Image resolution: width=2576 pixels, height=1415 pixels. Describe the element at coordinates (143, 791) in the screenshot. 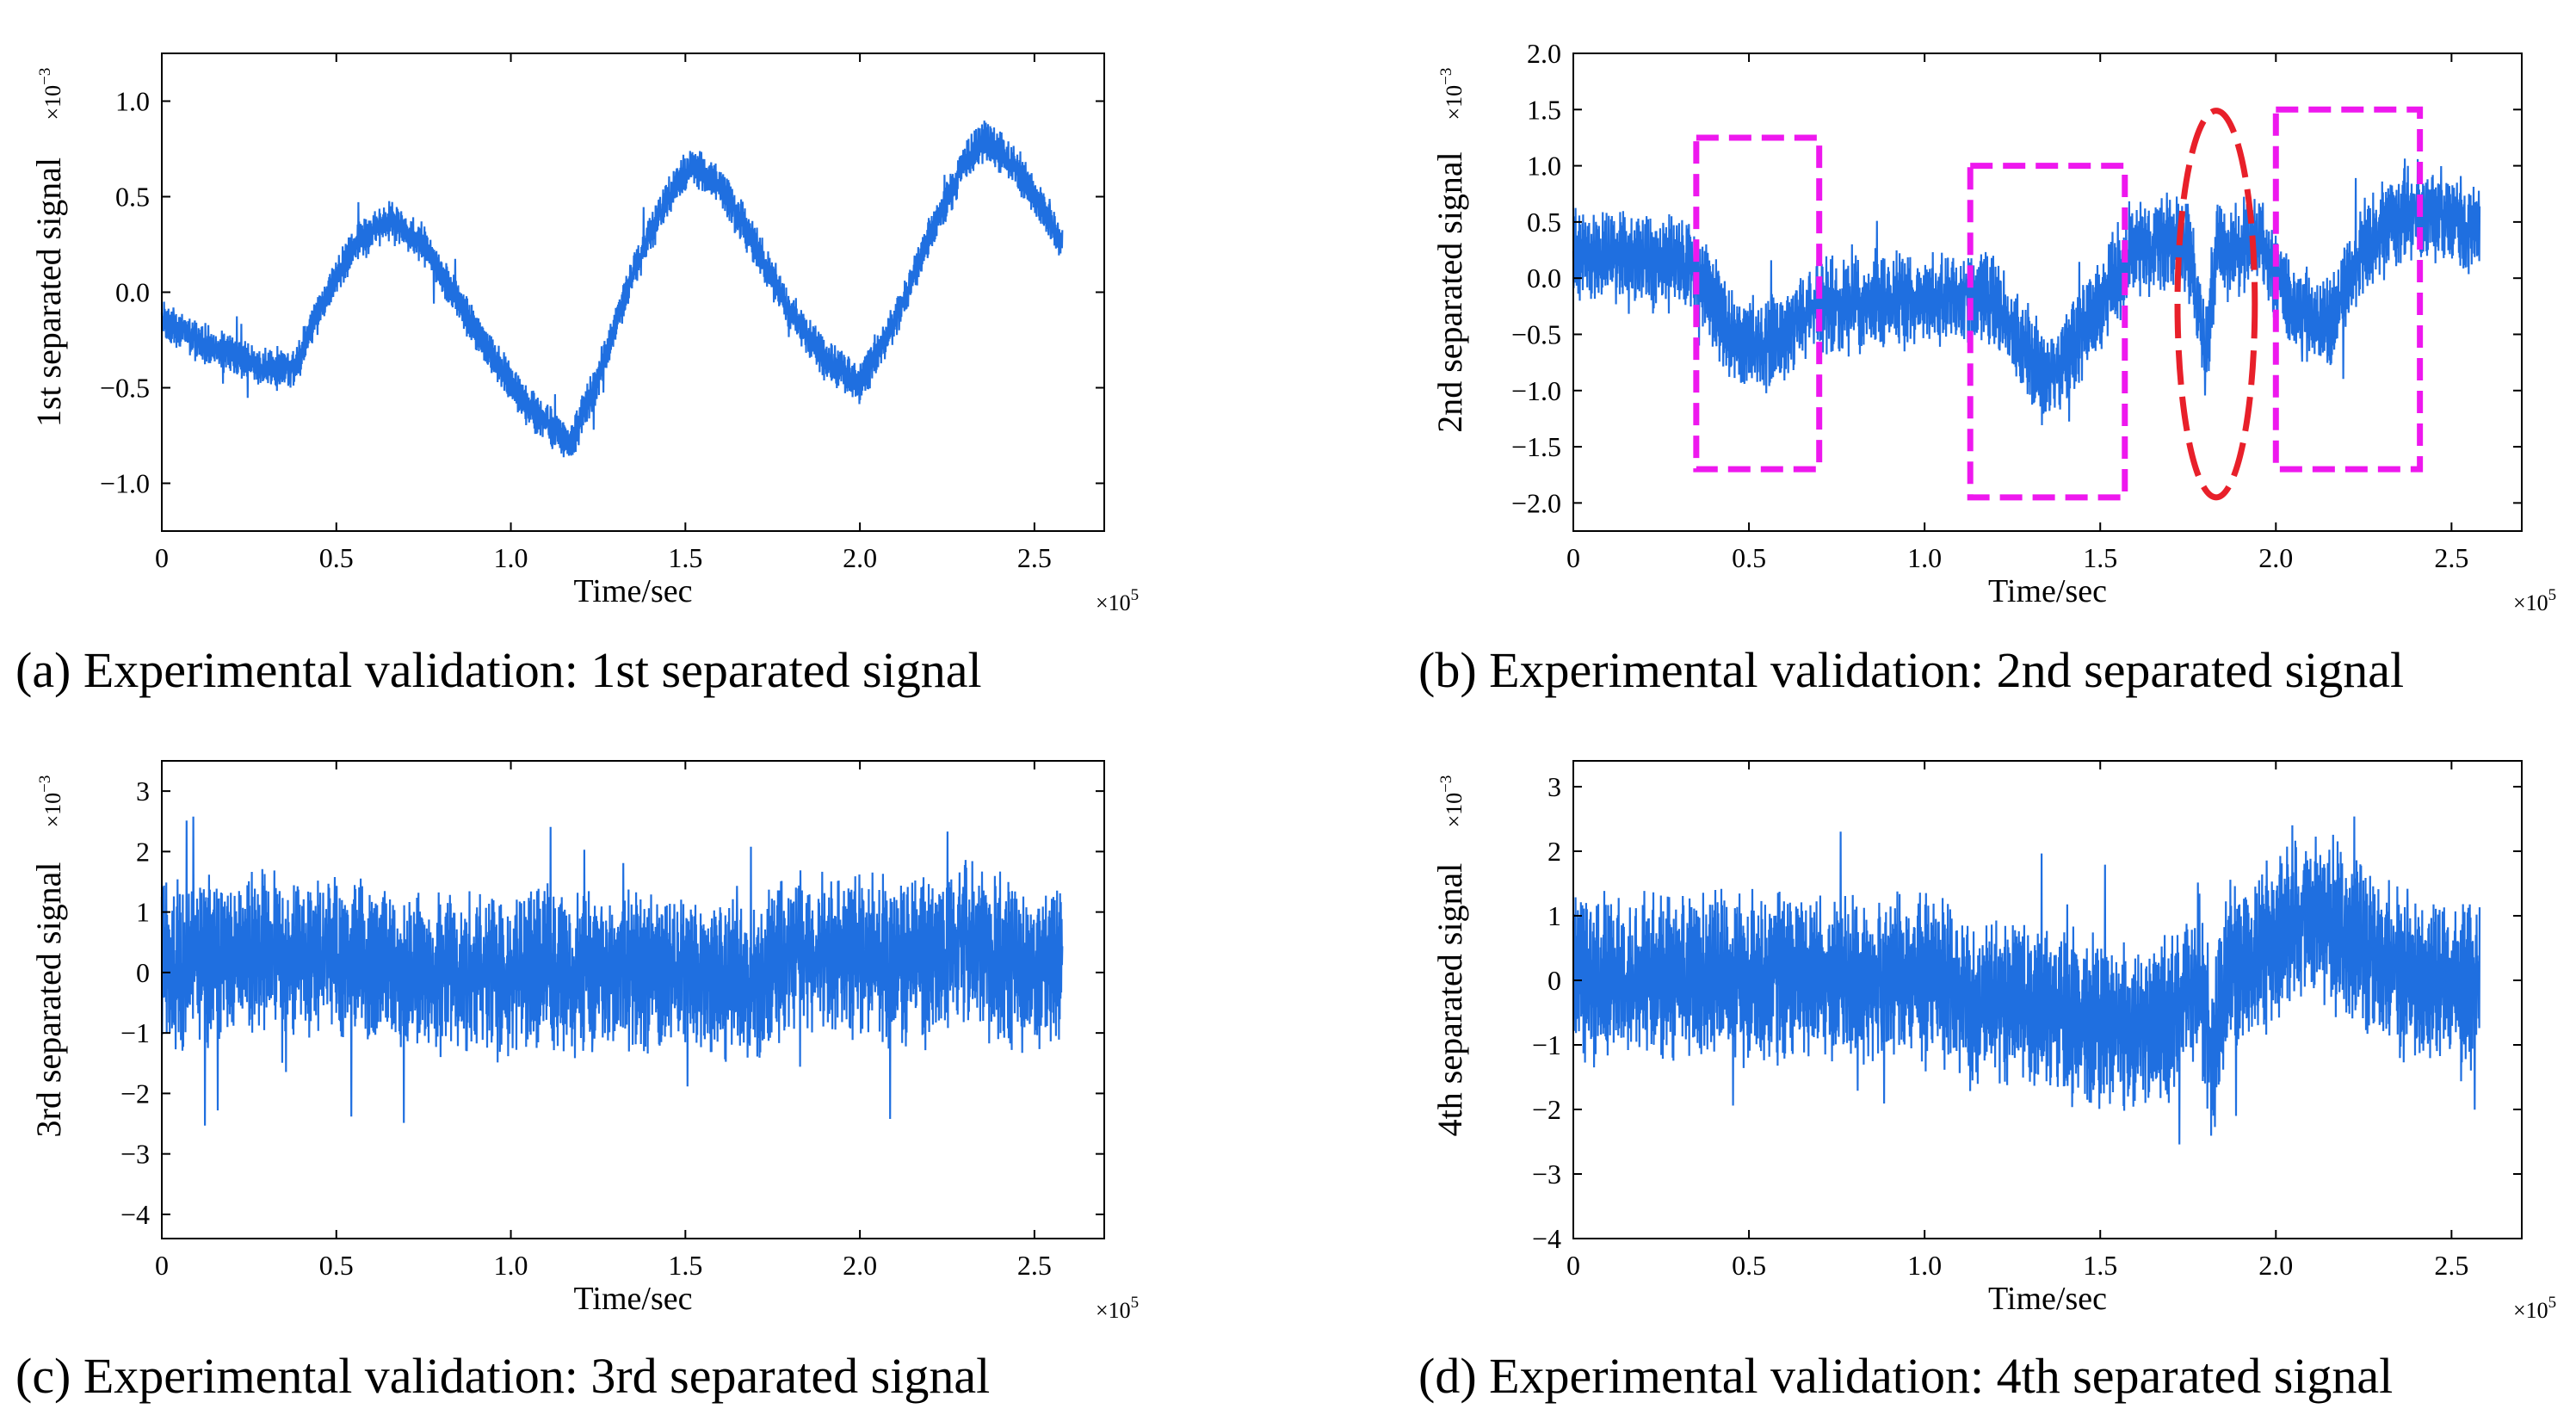

I see `y-tick-label: 3` at that location.